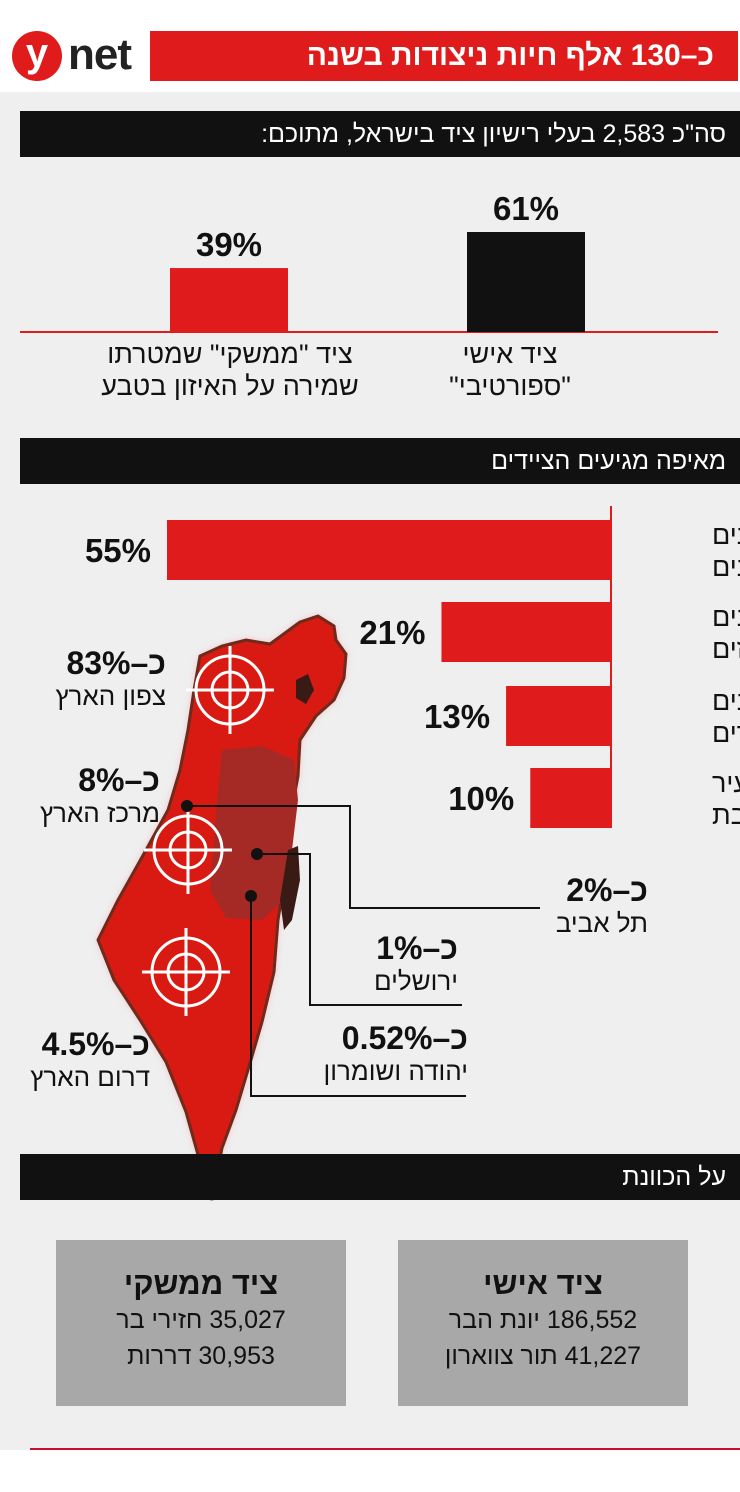 The width and height of the screenshot is (740, 1492). I want to click on label-judea: כ–0.52% יהודה ושומרון, so click(359, 1053).